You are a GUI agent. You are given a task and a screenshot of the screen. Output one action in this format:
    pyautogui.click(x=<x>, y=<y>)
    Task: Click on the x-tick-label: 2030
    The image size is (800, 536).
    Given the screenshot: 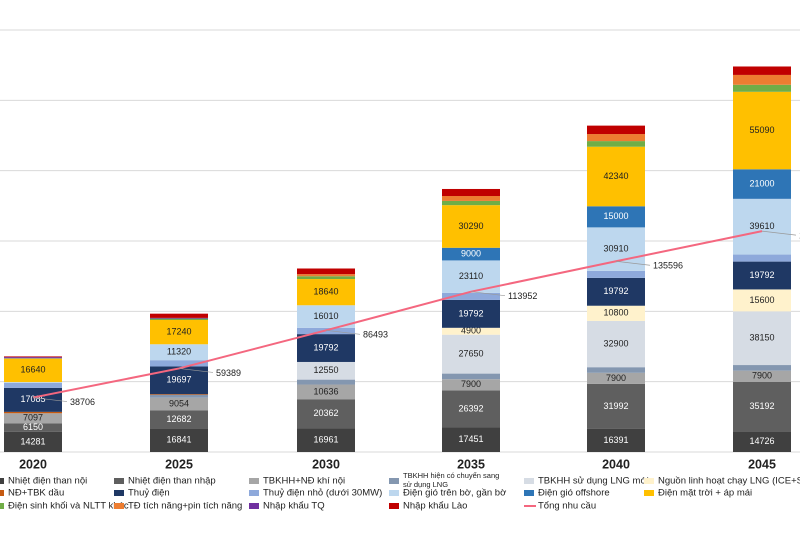 What is the action you would take?
    pyautogui.click(x=326, y=464)
    